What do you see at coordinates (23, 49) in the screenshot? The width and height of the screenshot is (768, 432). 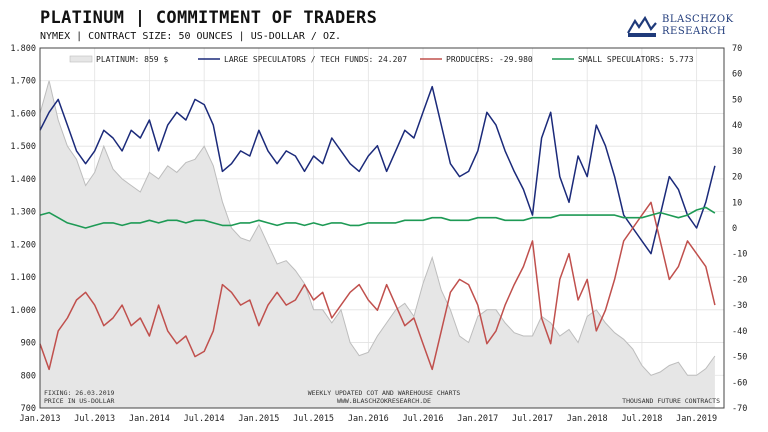 I see `left-tick-label: 1.800` at bounding box center [23, 49].